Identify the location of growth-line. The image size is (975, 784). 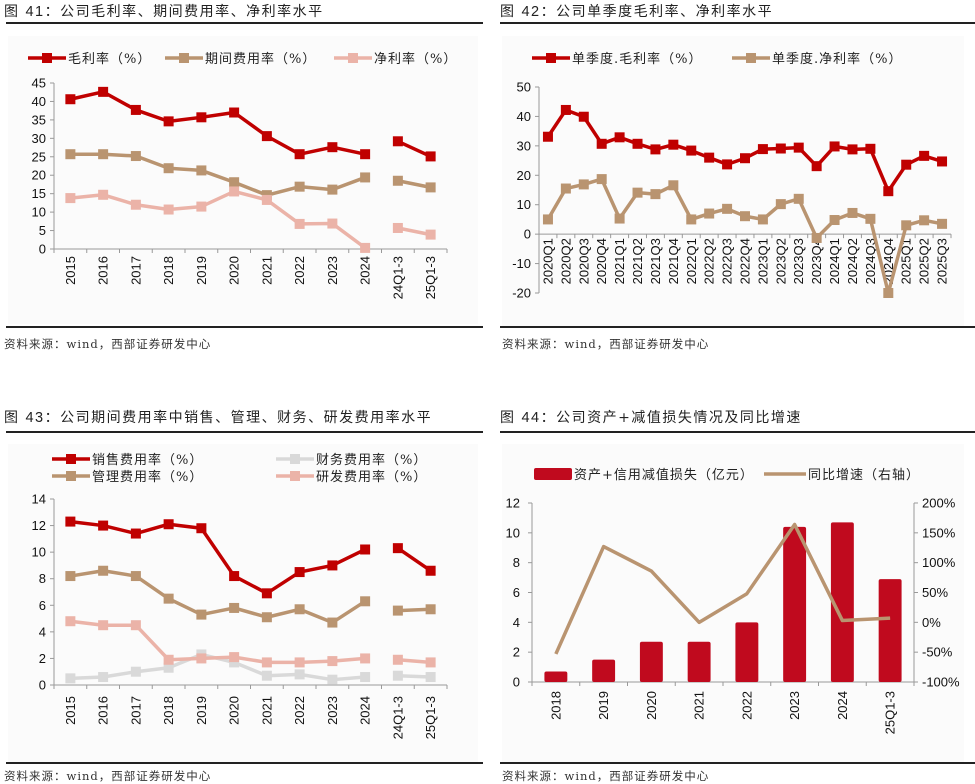
(722, 588).